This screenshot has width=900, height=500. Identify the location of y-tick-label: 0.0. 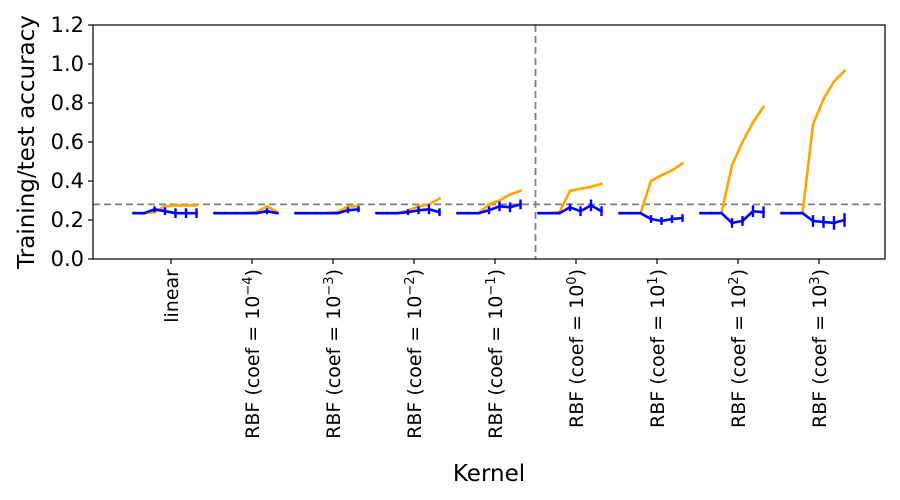
(67, 259).